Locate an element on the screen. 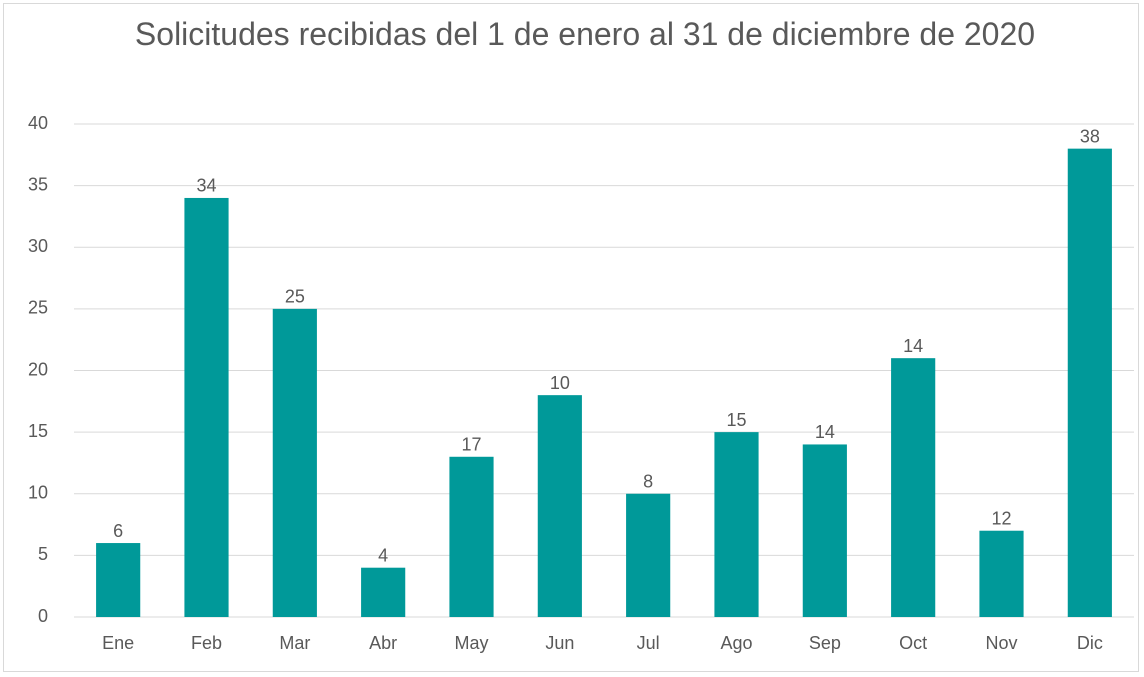 The width and height of the screenshot is (1144, 677). y-tick-label: 10 is located at coordinates (38, 493).